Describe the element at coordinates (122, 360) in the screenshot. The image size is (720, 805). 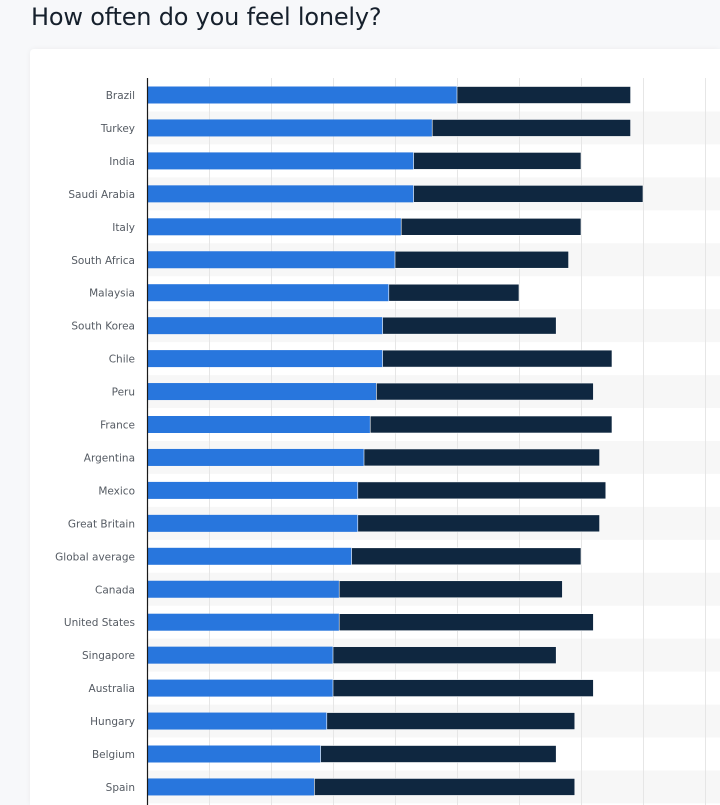
I see `category-label: Chile` at that location.